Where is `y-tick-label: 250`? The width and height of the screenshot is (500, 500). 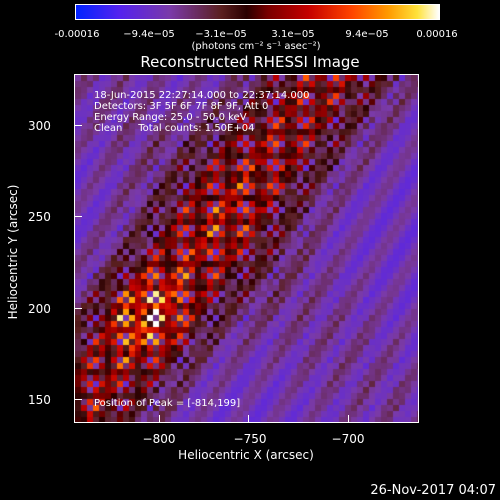 y-tick-label: 250 is located at coordinates (39, 217).